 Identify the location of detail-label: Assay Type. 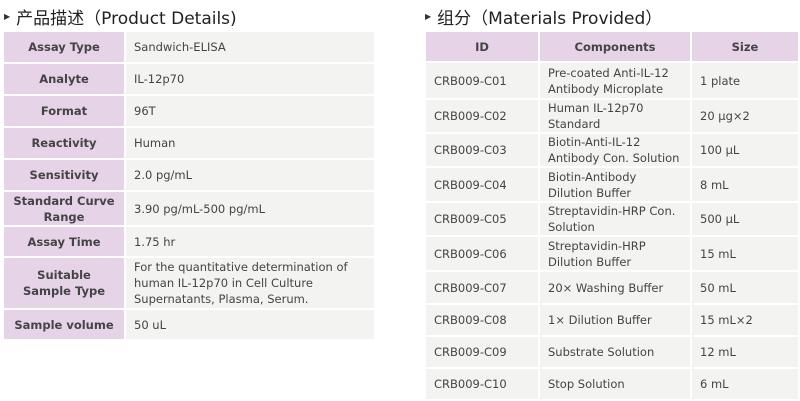
(64, 47).